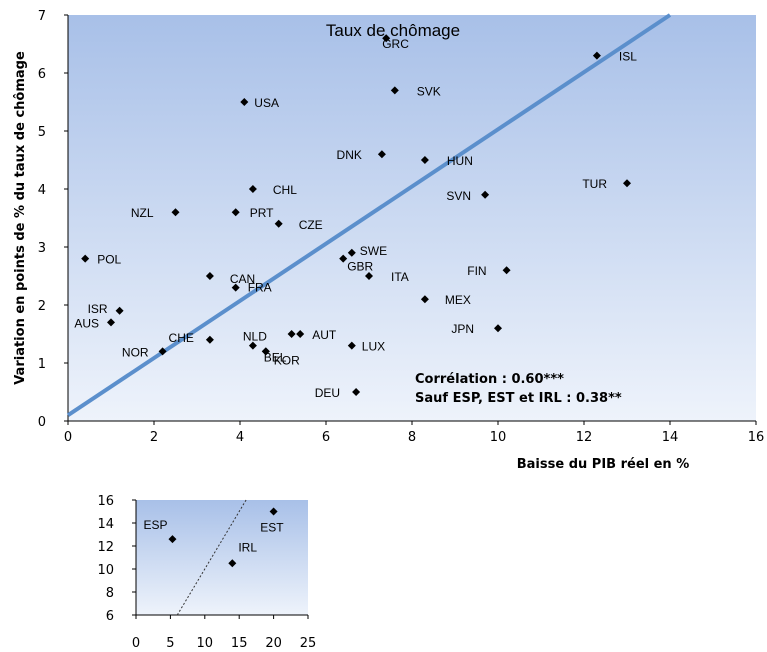 The width and height of the screenshot is (767, 652). What do you see at coordinates (394, 90) in the screenshot?
I see `point-svk` at bounding box center [394, 90].